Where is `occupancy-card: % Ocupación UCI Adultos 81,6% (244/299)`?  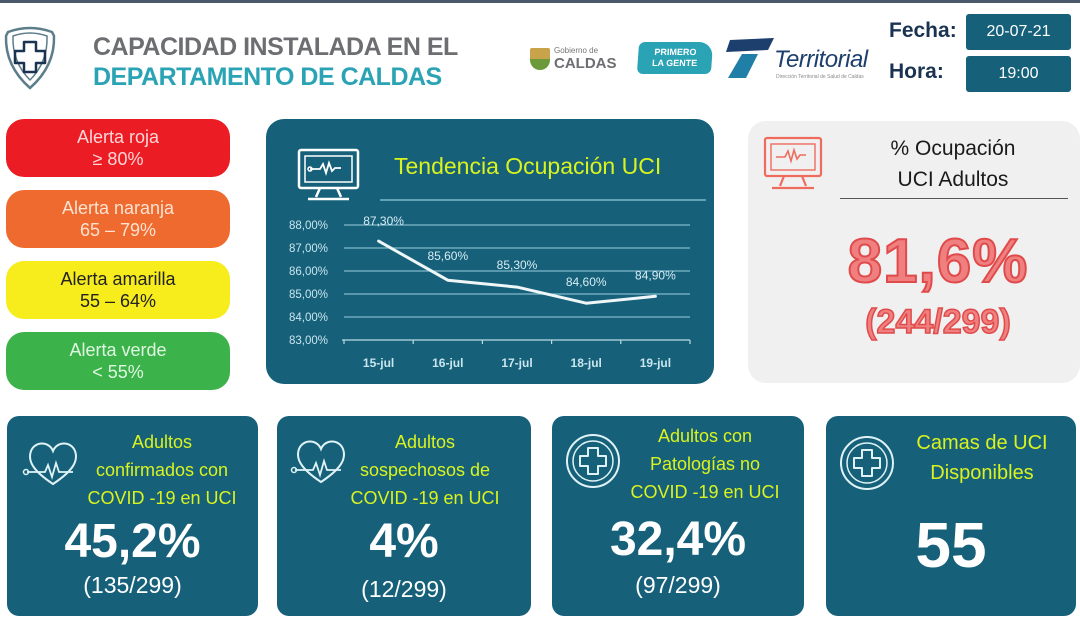
occupancy-card: % Ocupación UCI Adultos 81,6% (244/299) is located at coordinates (914, 252).